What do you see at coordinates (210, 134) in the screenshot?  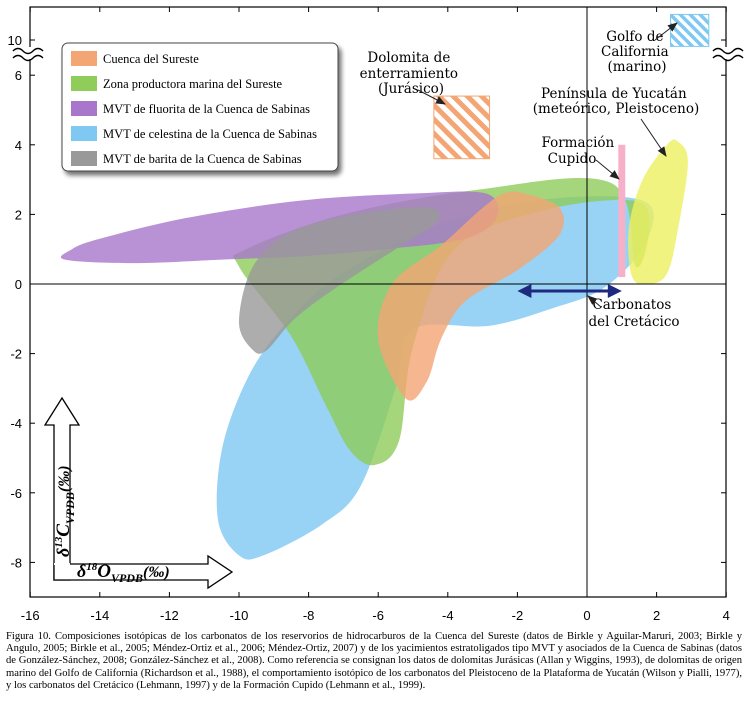 I see `legend-label: MVT de celestina de la Cuenca de Sabinas` at bounding box center [210, 134].